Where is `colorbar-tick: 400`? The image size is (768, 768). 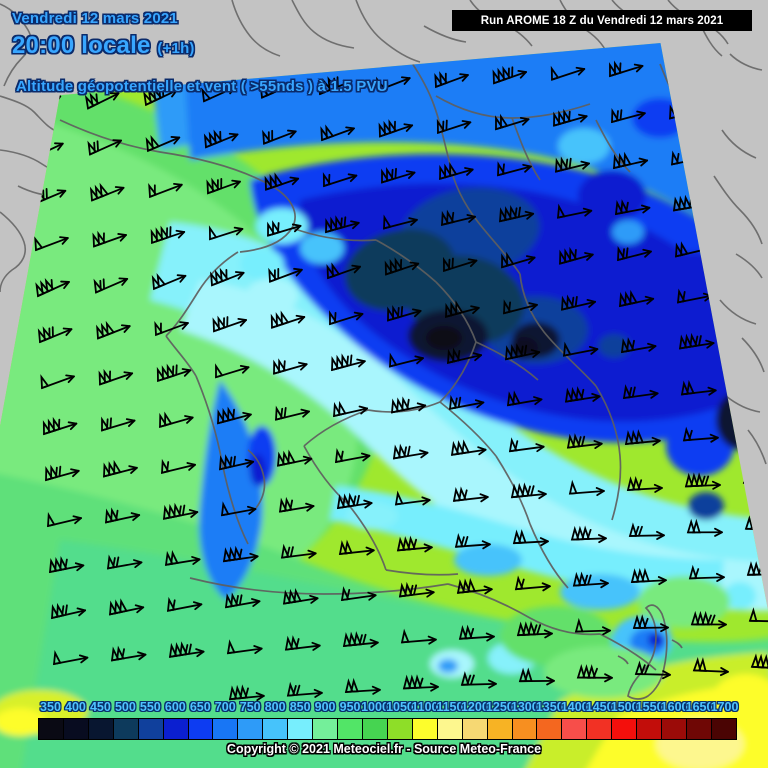
colorbar-tick: 400 is located at coordinates (75, 707).